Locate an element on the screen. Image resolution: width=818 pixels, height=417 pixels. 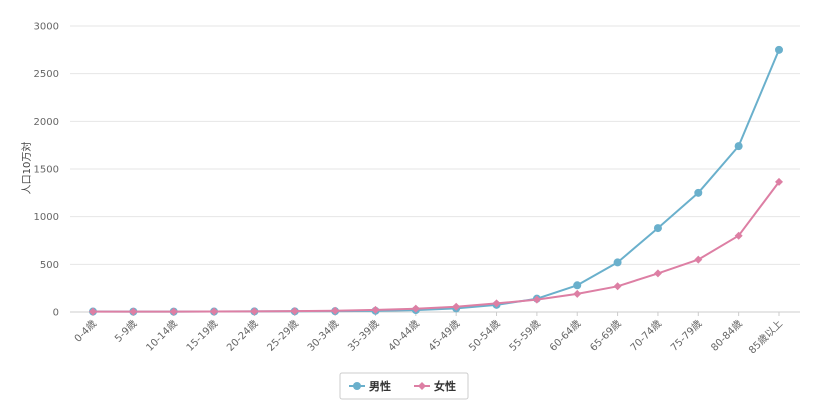
y-tick-label: 2500 is located at coordinates (46, 74).